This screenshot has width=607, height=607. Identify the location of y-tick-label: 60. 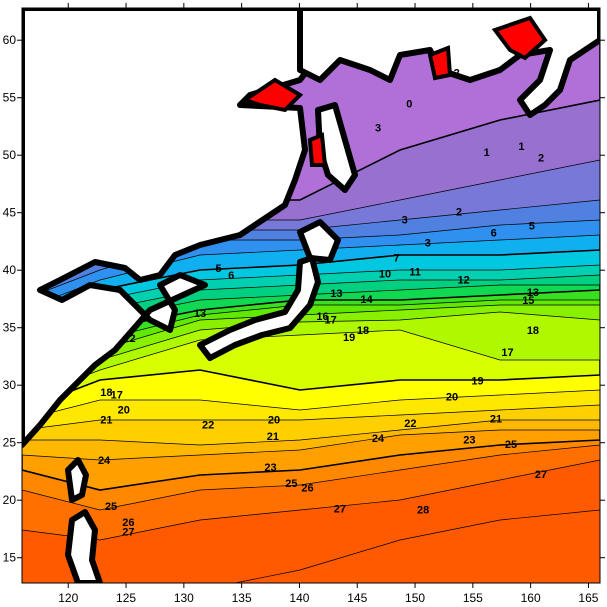
(10, 40).